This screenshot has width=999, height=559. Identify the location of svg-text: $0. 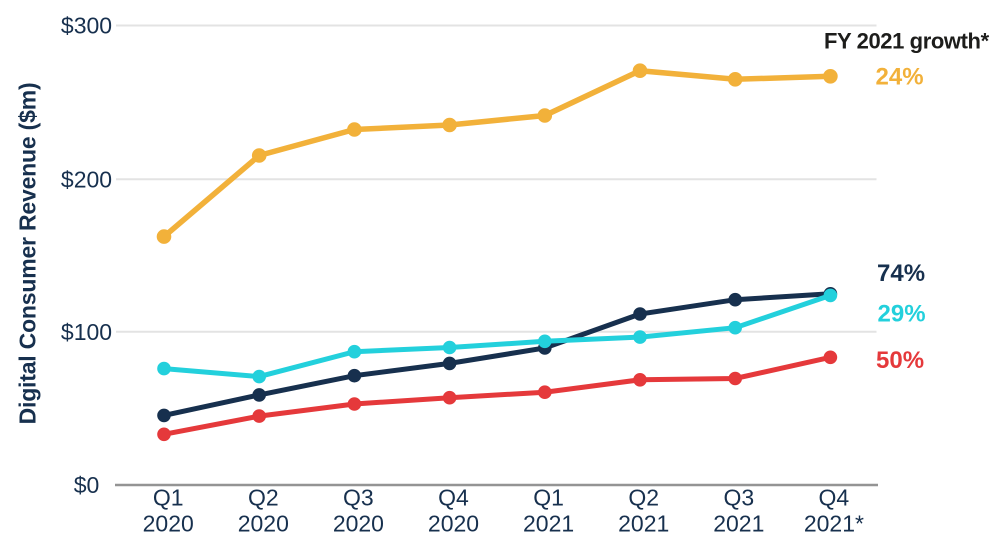
(87, 485).